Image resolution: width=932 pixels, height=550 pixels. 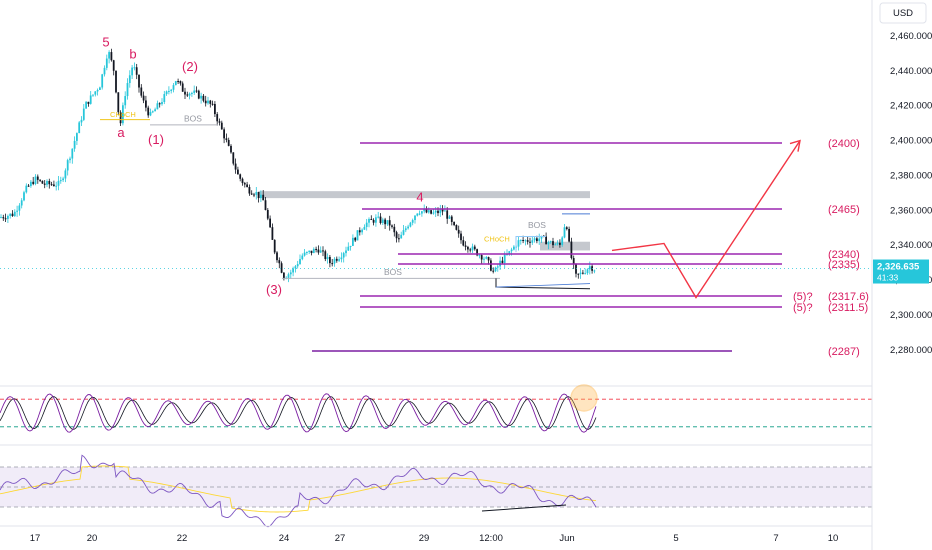 I want to click on price-tick-label: 2,360.000, so click(x=911, y=210).